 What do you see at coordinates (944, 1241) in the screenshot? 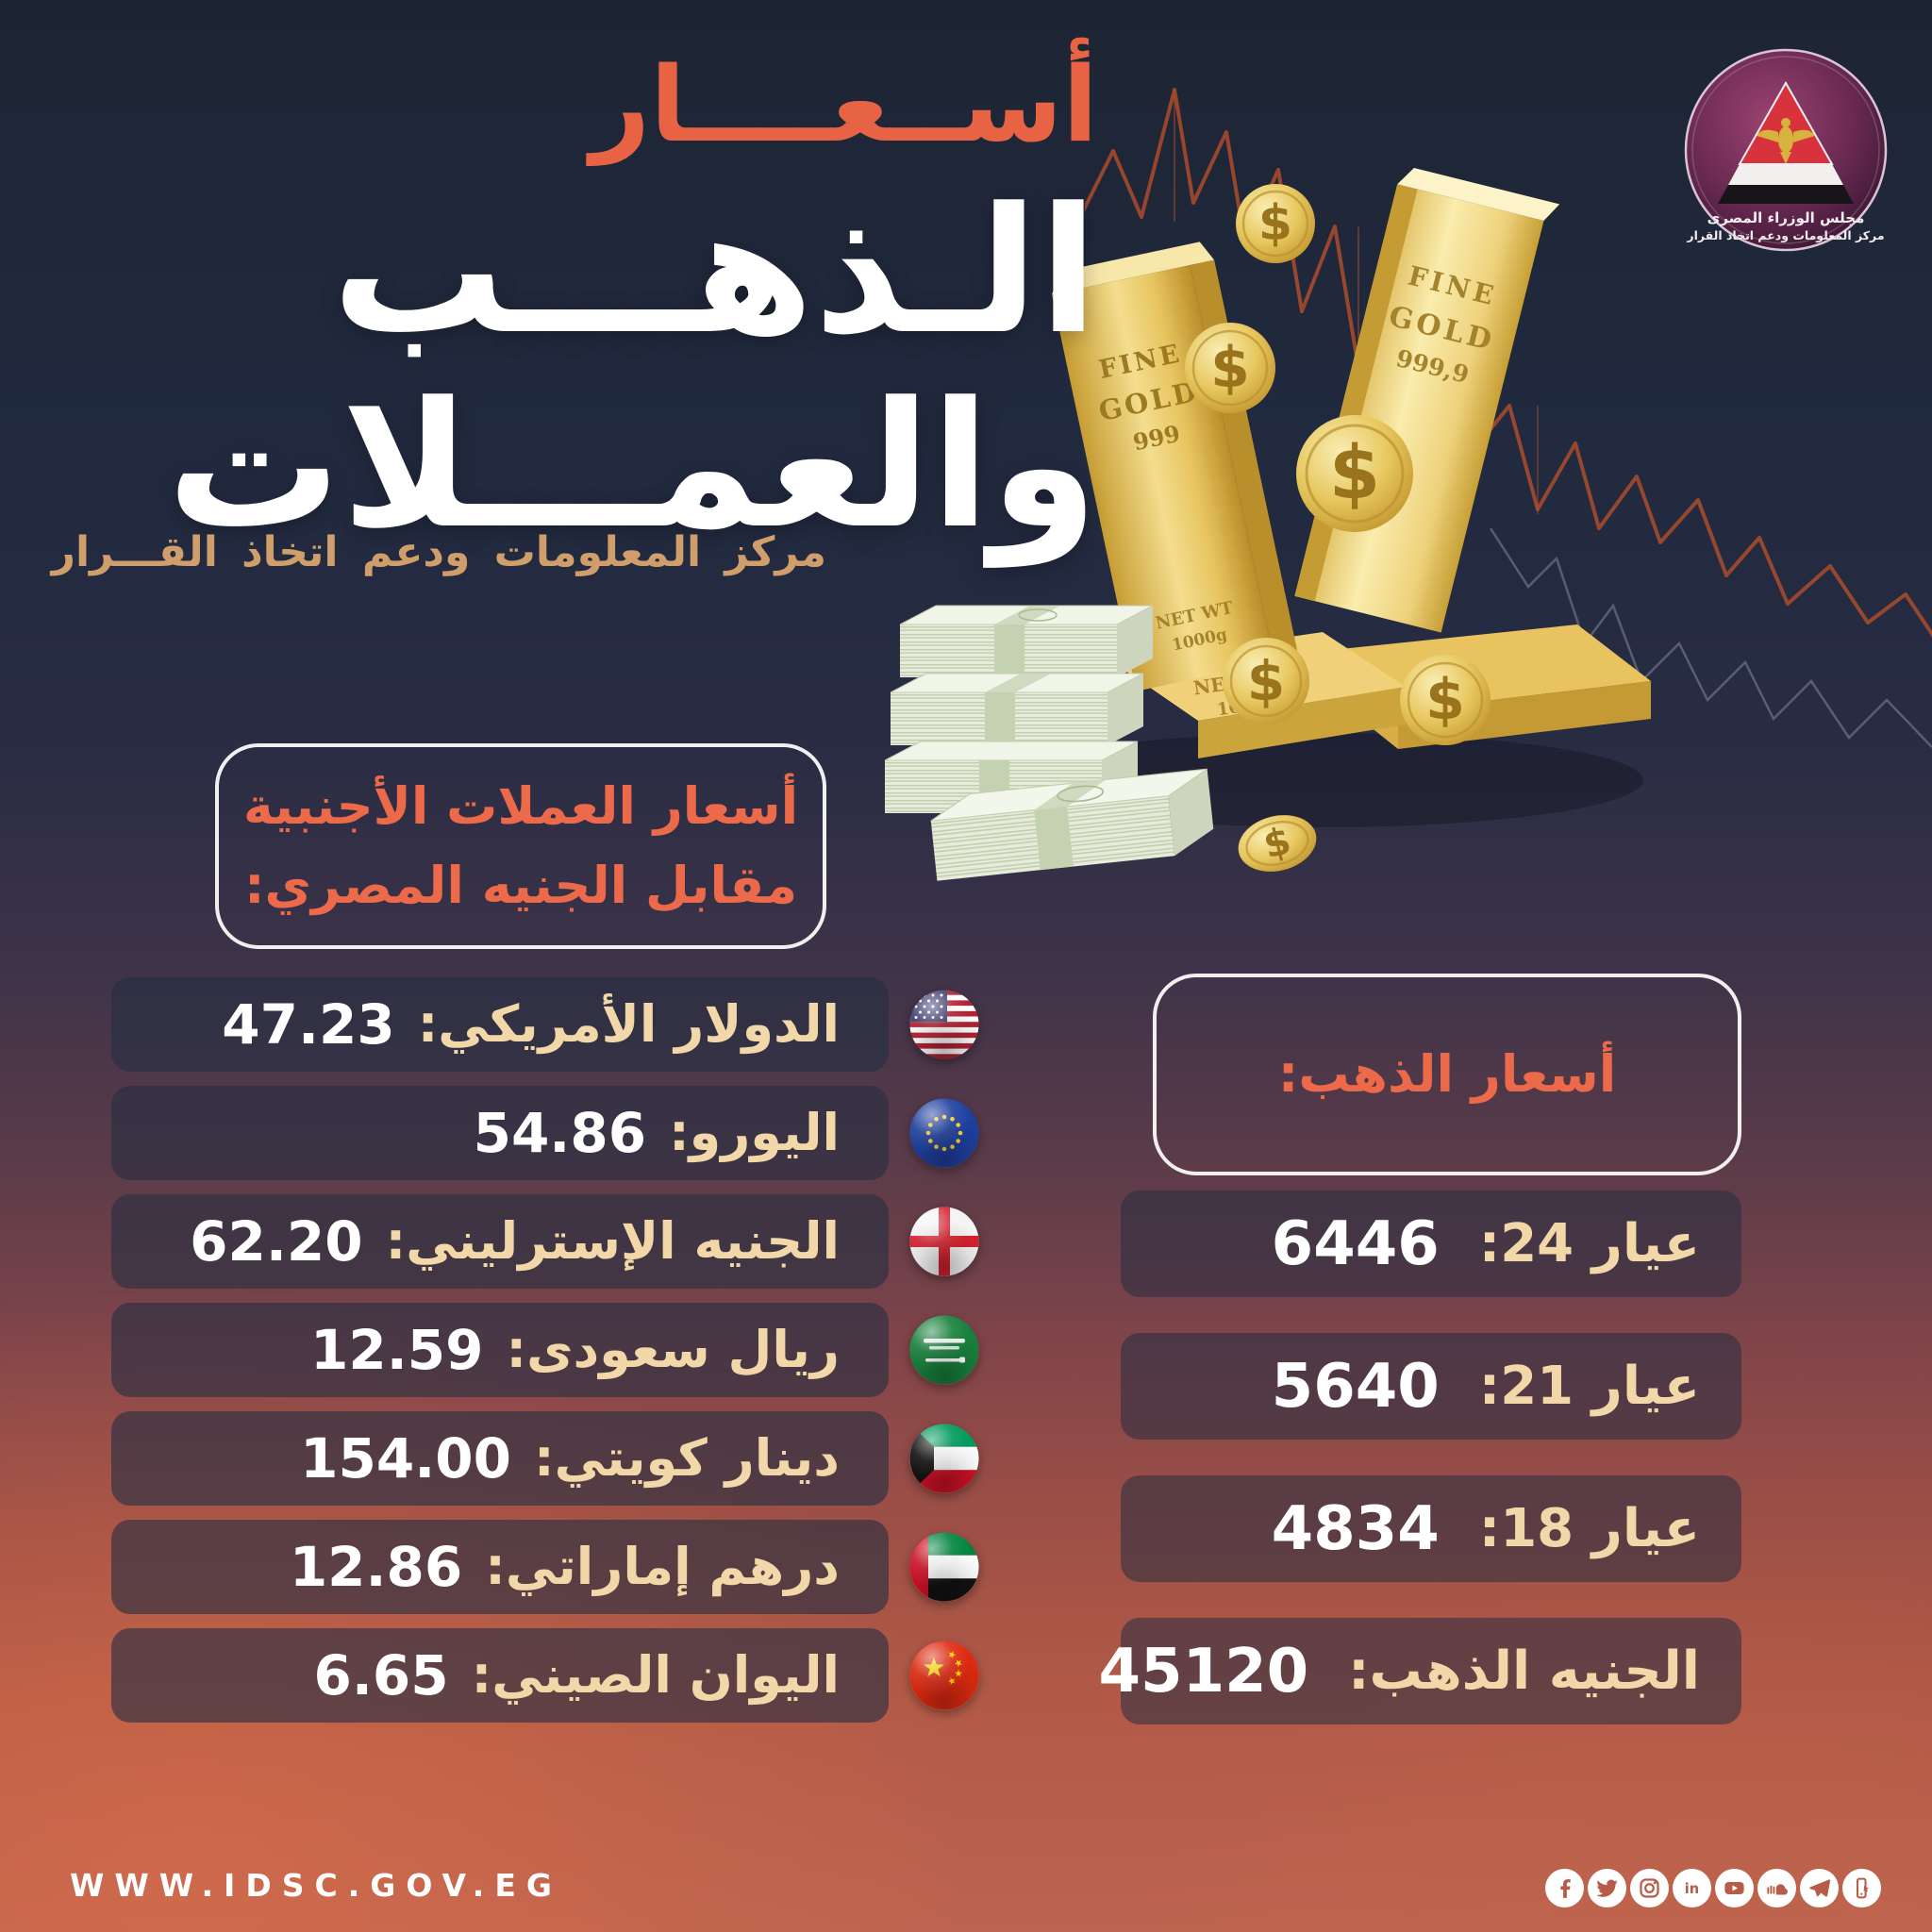
I see `england-flag-icon` at bounding box center [944, 1241].